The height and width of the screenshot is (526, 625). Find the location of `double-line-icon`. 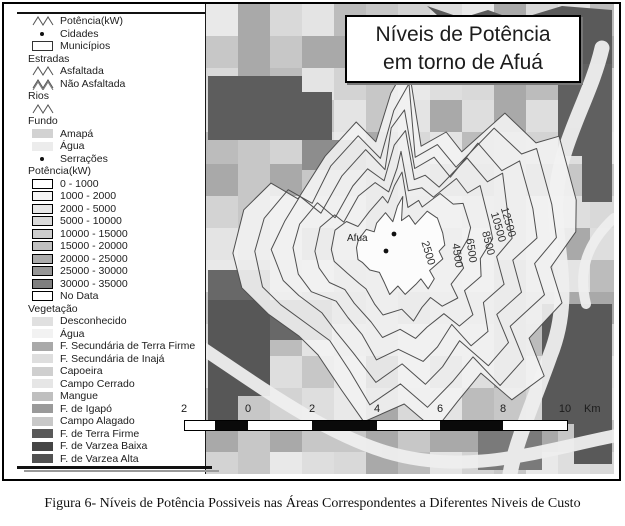

double-line-icon is located at coordinates (44, 84).